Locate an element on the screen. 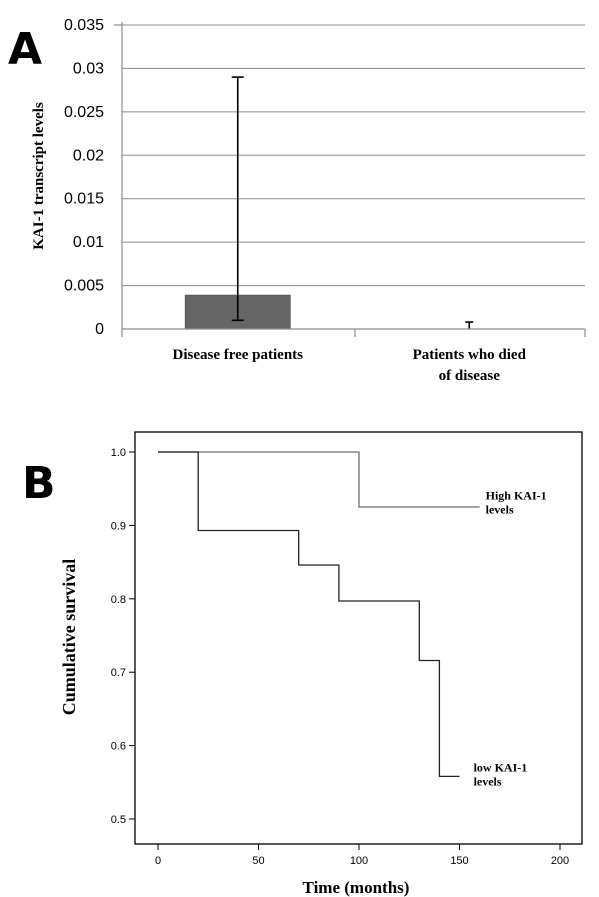 The width and height of the screenshot is (599, 897). a-y-axis-label: KAI-1 transcript levels is located at coordinates (39, 176).